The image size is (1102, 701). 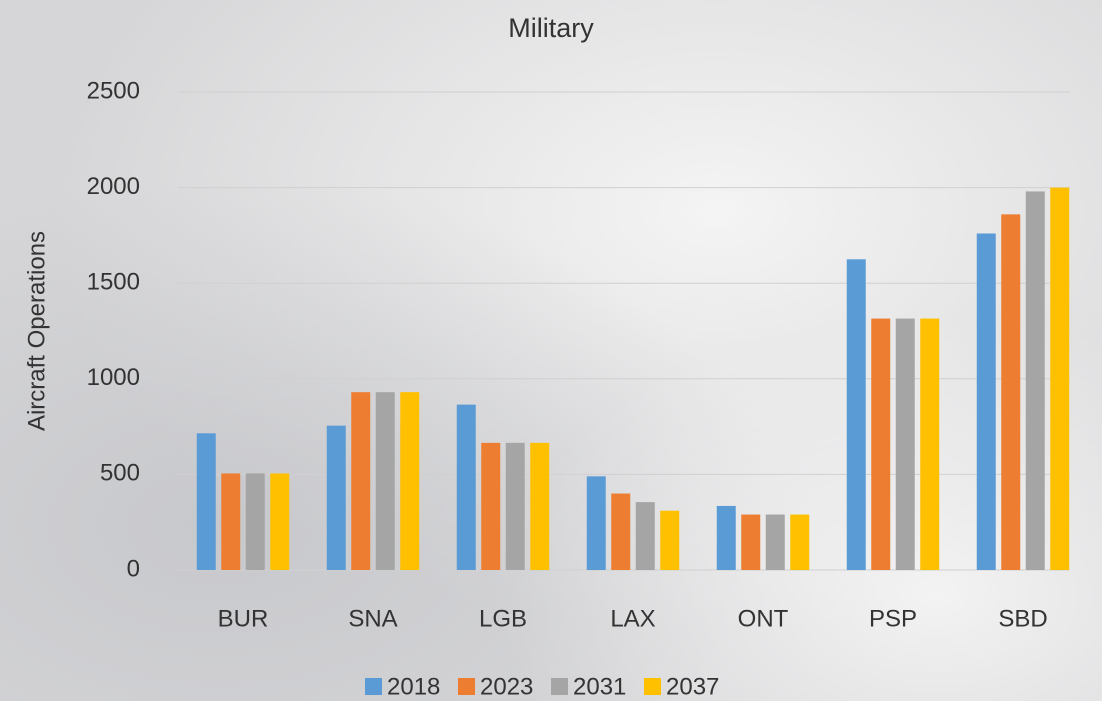 What do you see at coordinates (133, 568) in the screenshot?
I see `y-tick-label: 0` at bounding box center [133, 568].